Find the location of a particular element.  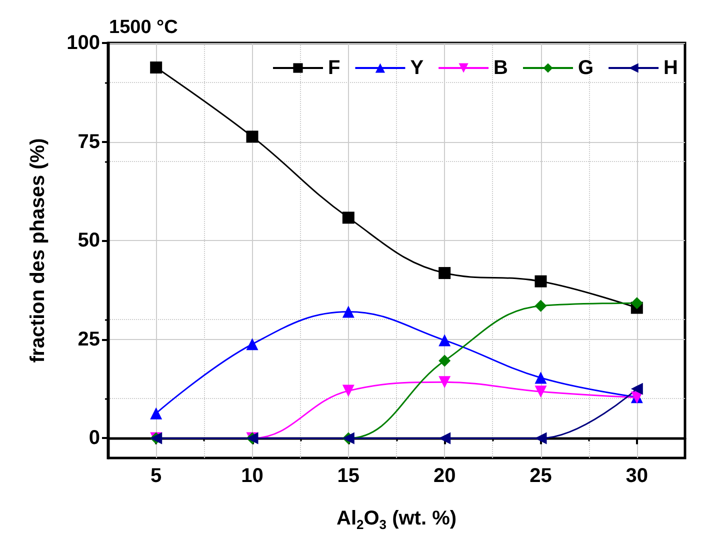

y-tick-label: 0 is located at coordinates (94, 438).